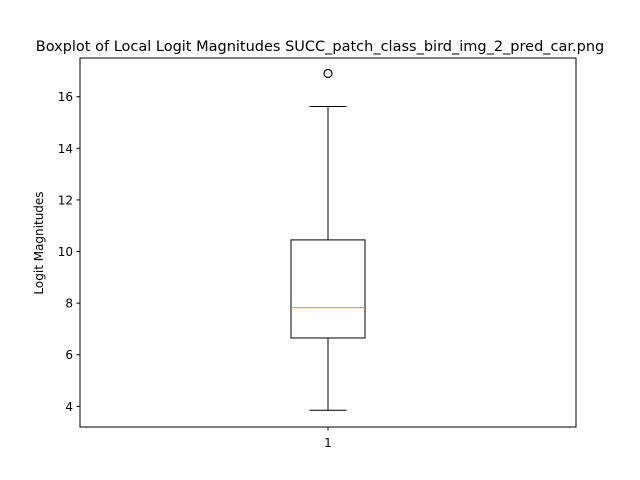 The width and height of the screenshot is (640, 480). What do you see at coordinates (69, 355) in the screenshot?
I see `y-tick-label: 6` at bounding box center [69, 355].